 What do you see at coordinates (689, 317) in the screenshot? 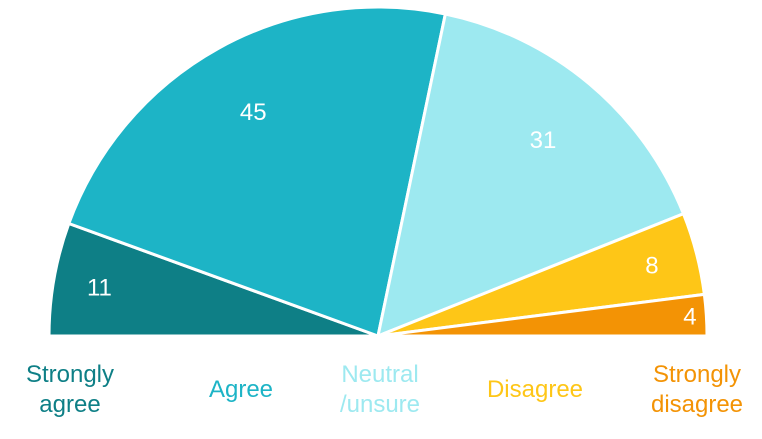
I see `data-label-strongly-disagree: 4` at bounding box center [689, 317].